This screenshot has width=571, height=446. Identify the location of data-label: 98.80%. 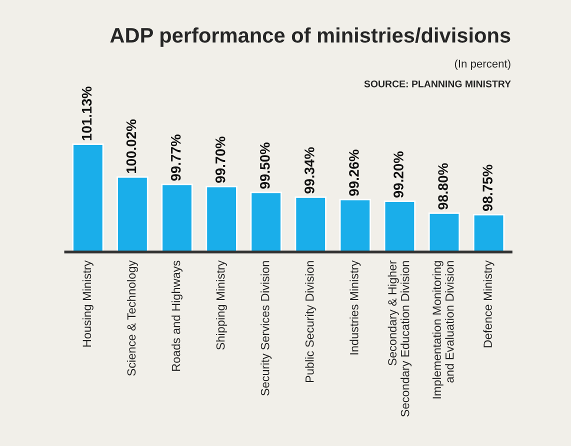
(443, 186).